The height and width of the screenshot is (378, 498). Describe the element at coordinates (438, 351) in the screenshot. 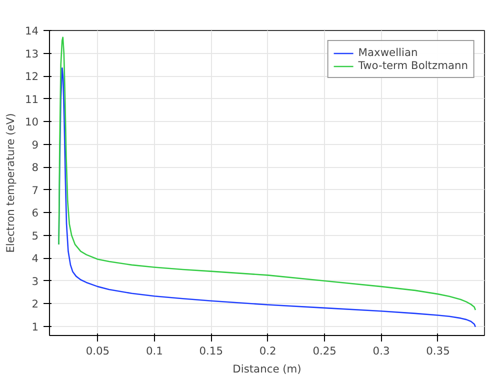

I see `x-tick-label: 0.35` at that location.